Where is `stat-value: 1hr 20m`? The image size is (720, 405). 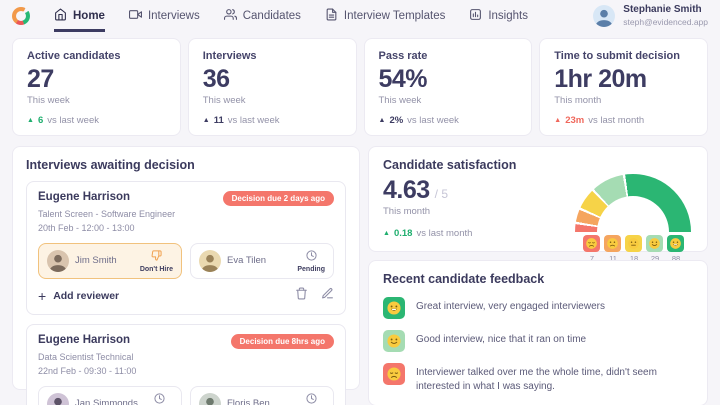
stat-value: 1hr 20m is located at coordinates (600, 79).